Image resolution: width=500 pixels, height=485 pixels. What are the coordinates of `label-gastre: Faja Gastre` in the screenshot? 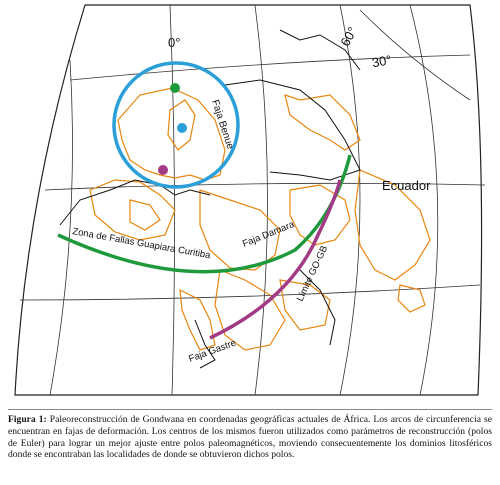 It's located at (212, 351).